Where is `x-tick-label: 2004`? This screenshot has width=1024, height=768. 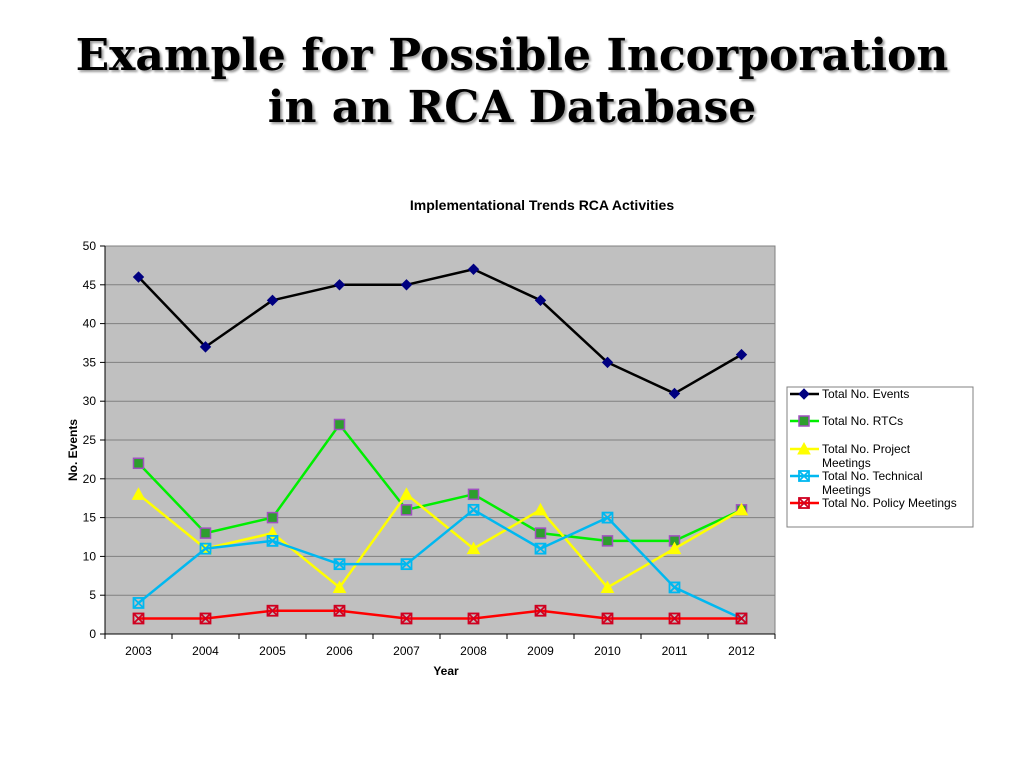 x-tick-label: 2004 is located at coordinates (205, 651).